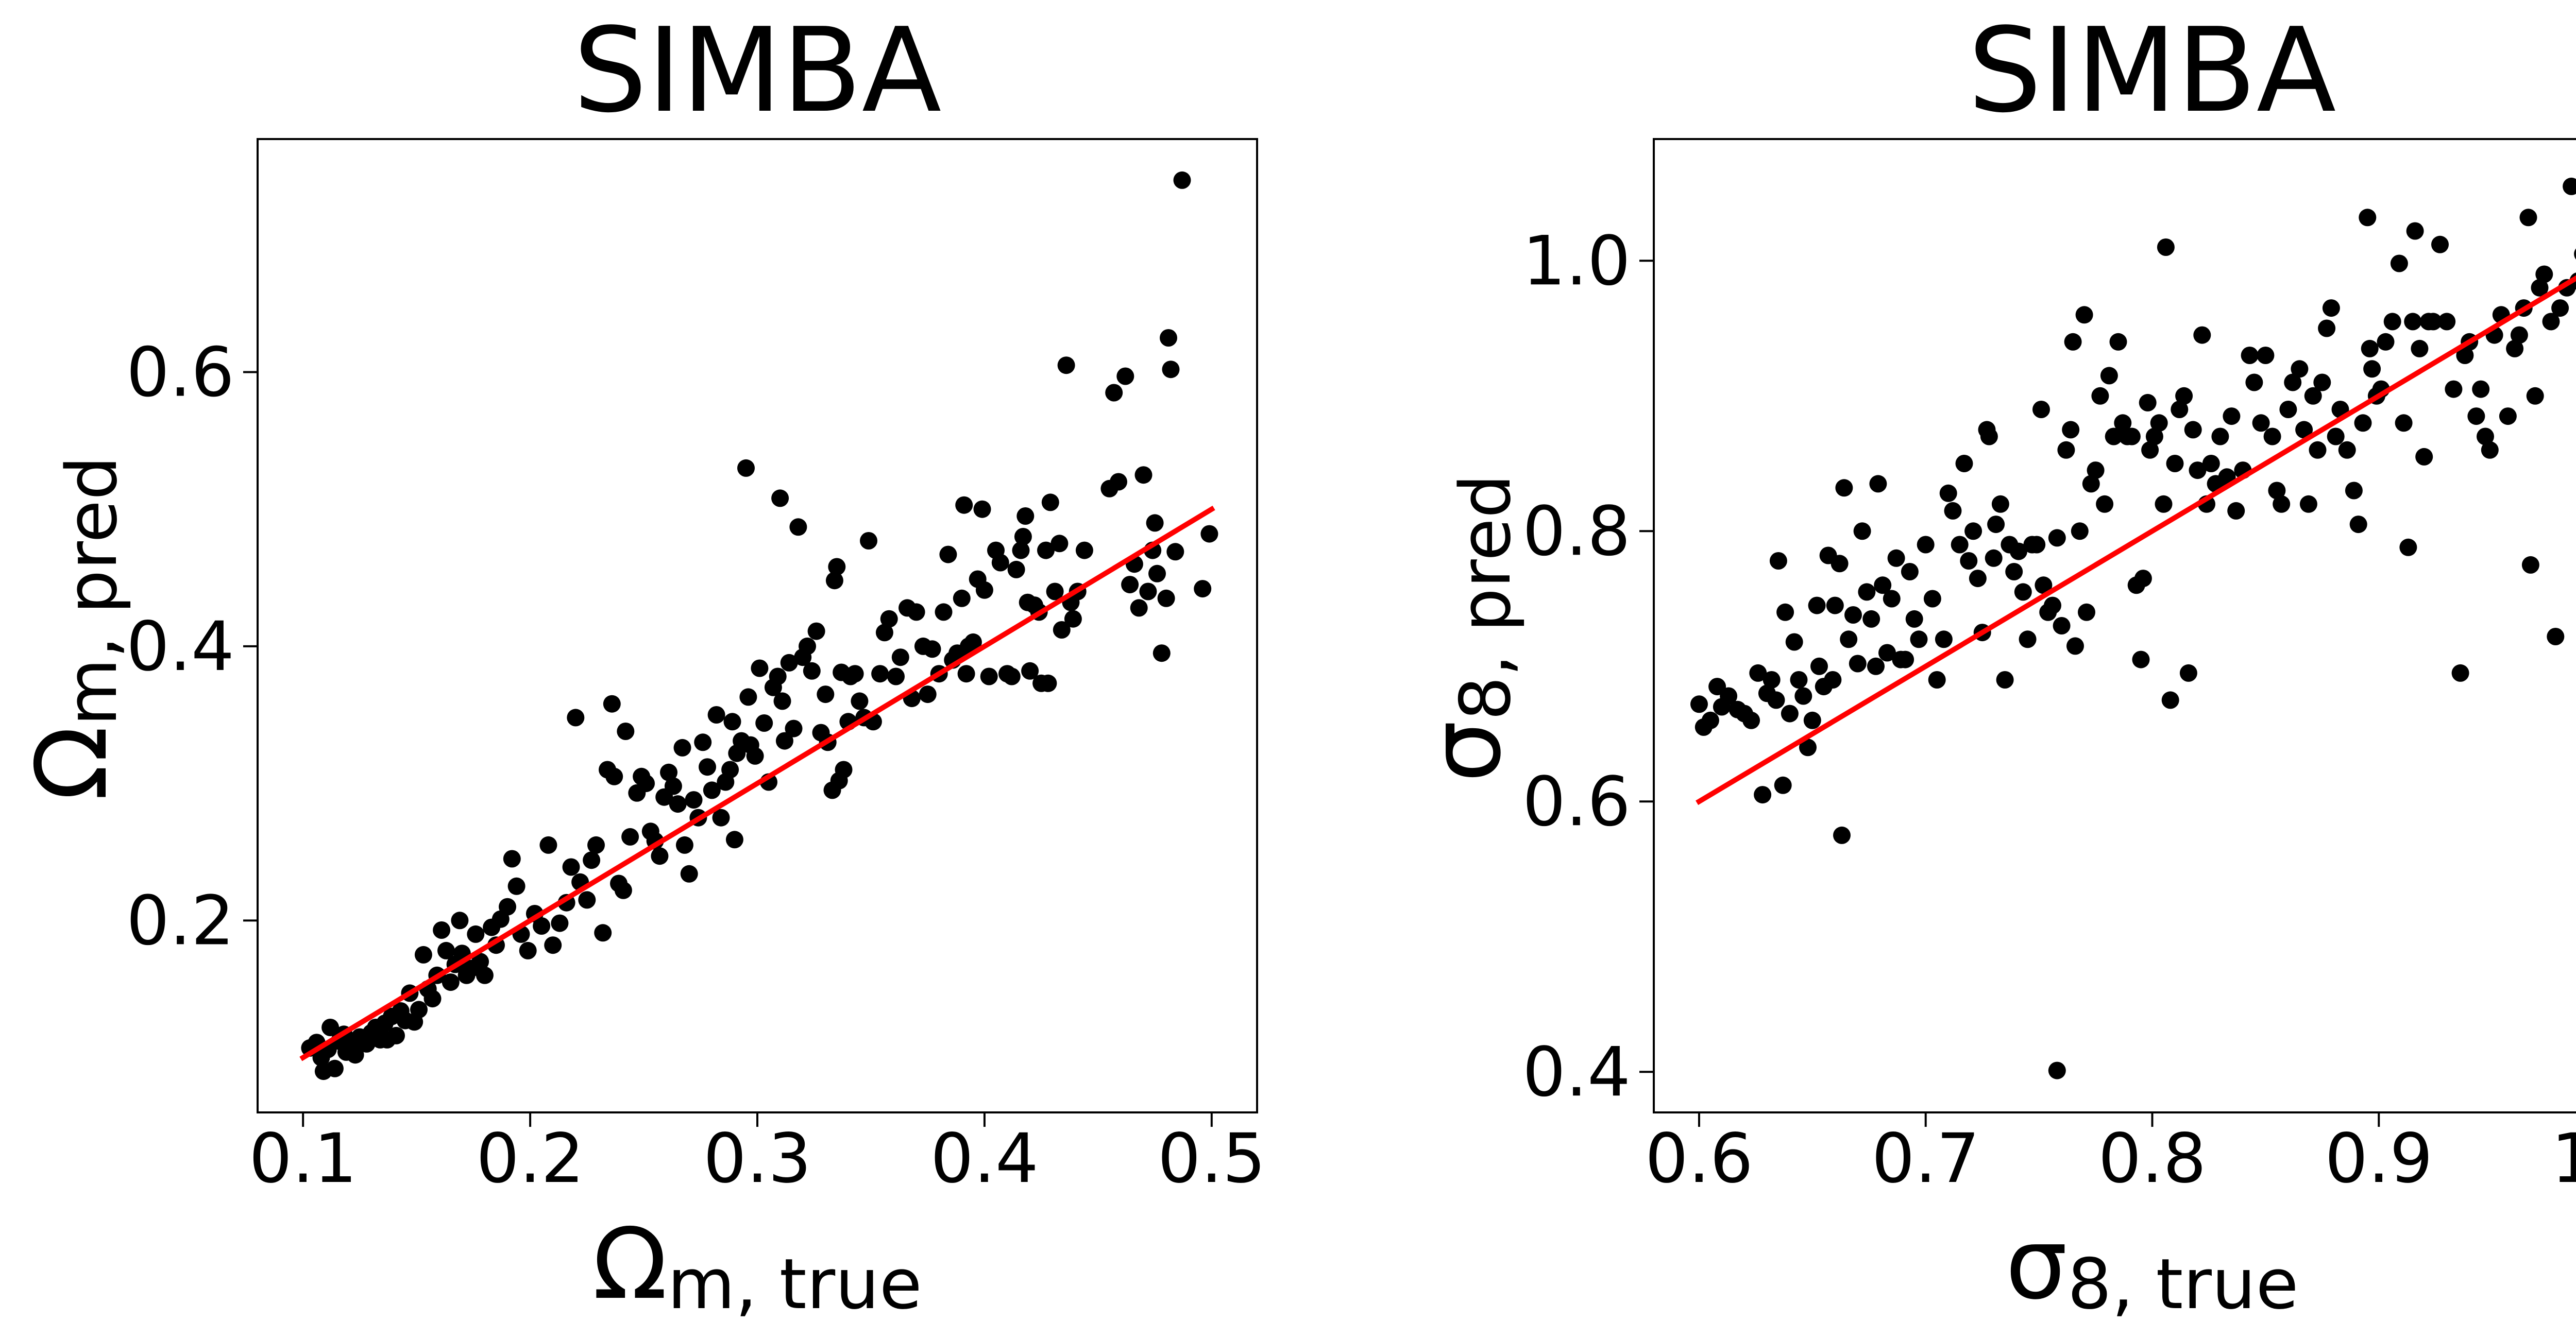 The image size is (2576, 1321). I want to click on y-tick-label: 0.4, so click(180, 647).